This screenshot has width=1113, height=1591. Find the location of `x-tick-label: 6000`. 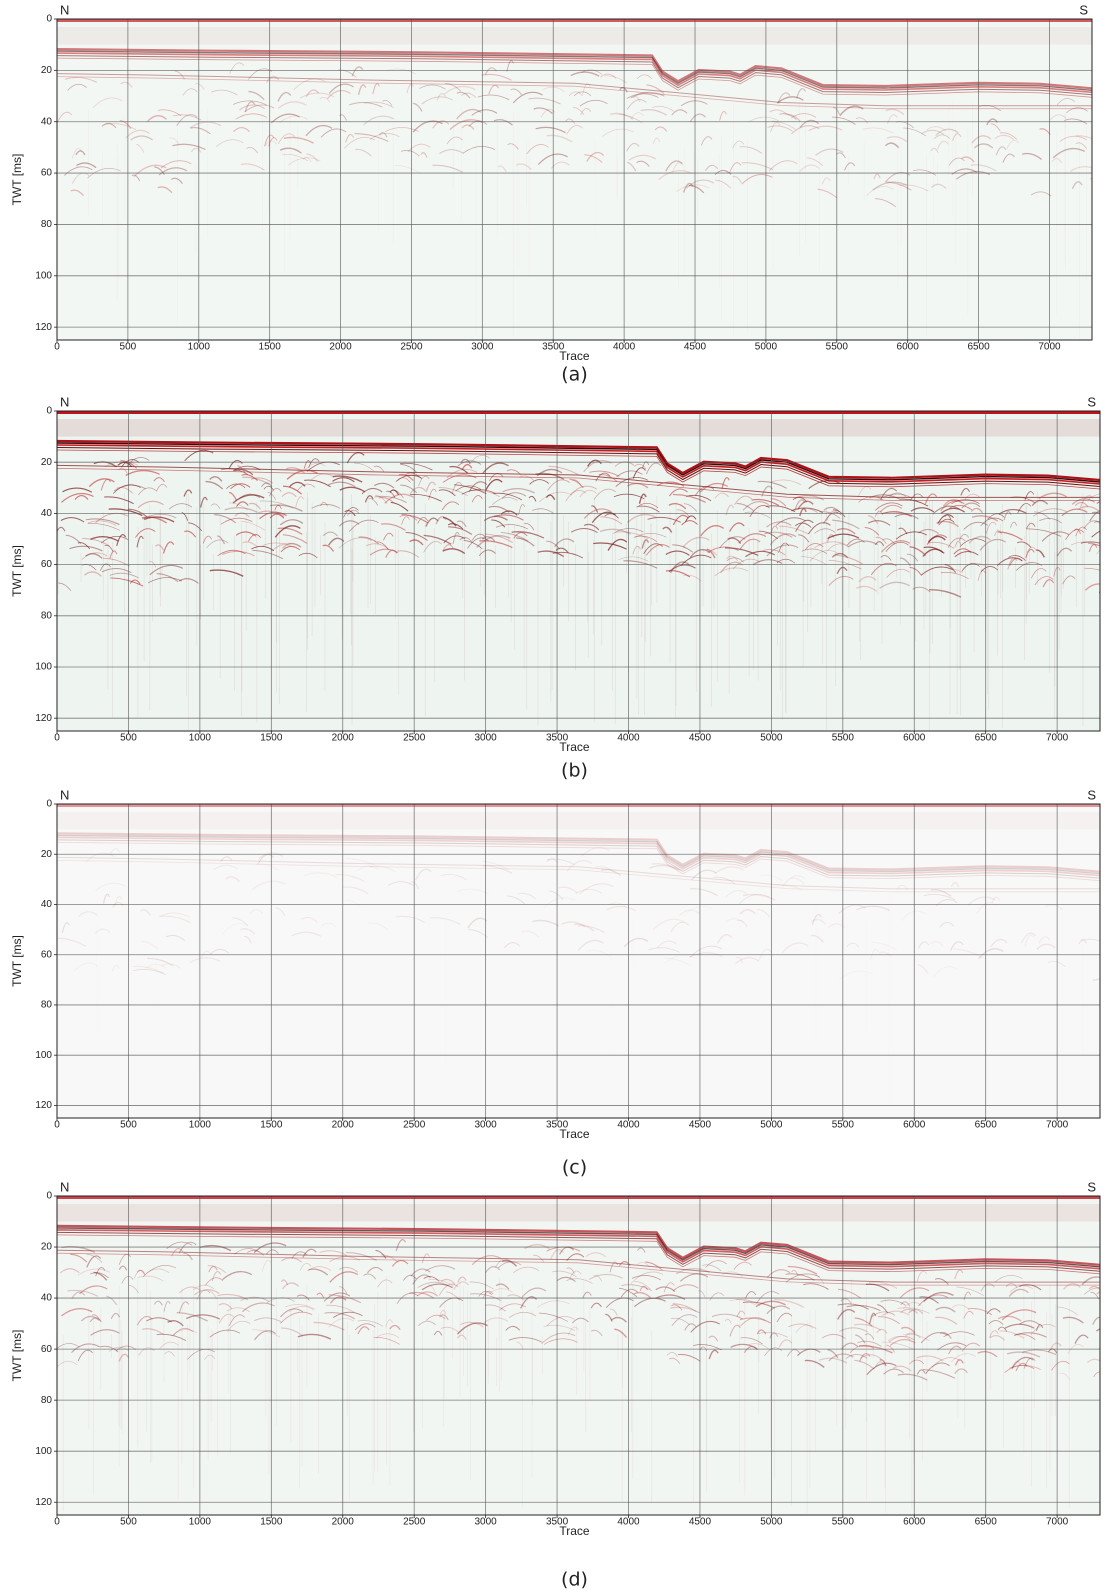

x-tick-label: 6000 is located at coordinates (914, 1125).